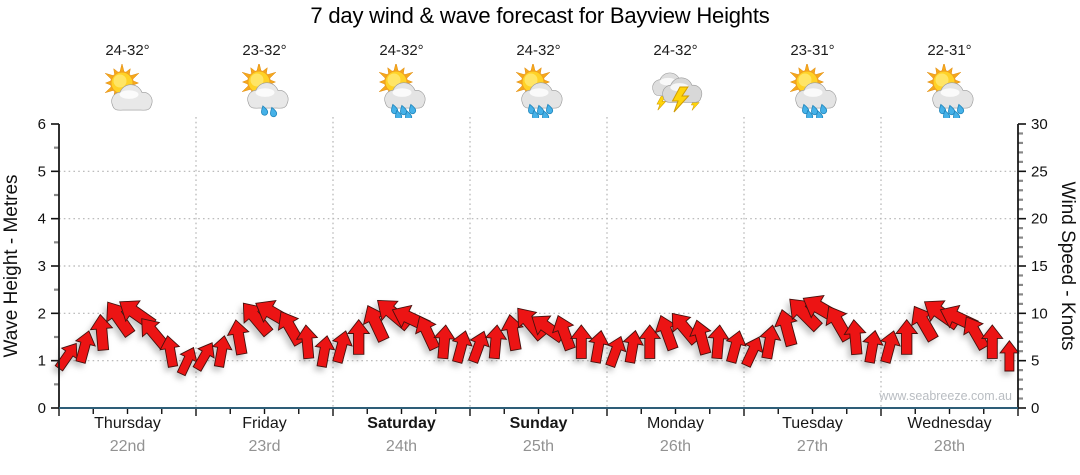 Image resolution: width=1080 pixels, height=475 pixels. What do you see at coordinates (401, 423) in the screenshot?
I see `day-name: Saturday` at bounding box center [401, 423].